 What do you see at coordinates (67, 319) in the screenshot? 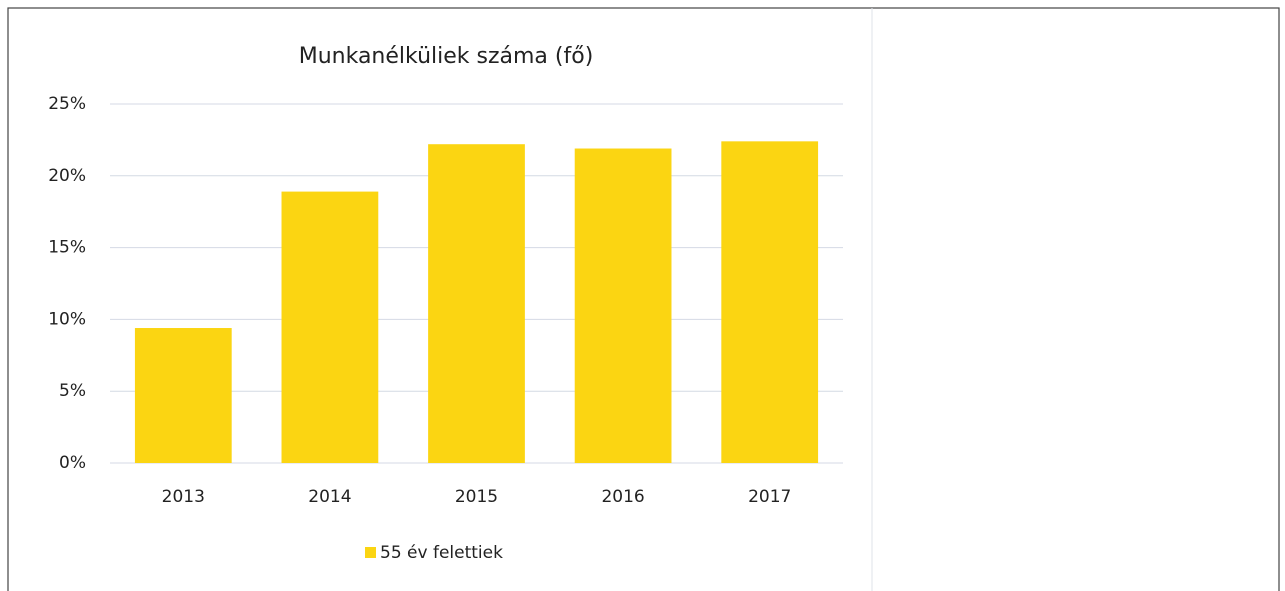
I see `y-tick-label: 10%` at bounding box center [67, 319].